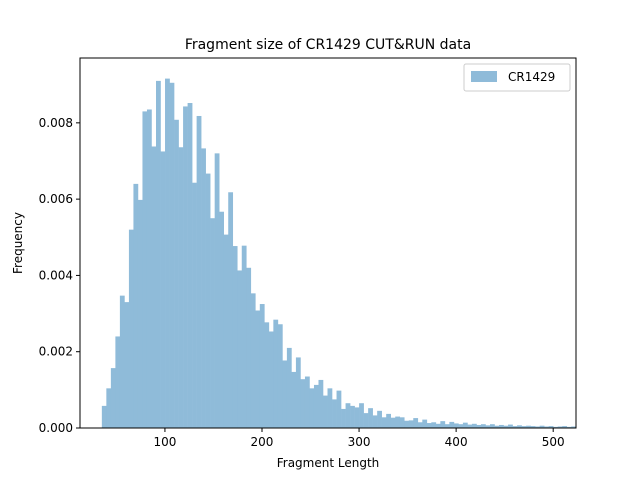  I want to click on x-tick-label: 100, so click(164, 442).